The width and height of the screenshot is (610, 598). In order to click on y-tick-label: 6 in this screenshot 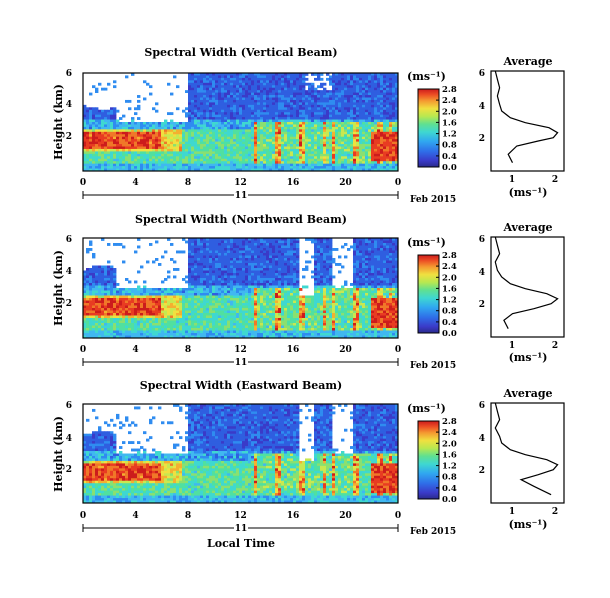, I will do `click(69, 74)`.